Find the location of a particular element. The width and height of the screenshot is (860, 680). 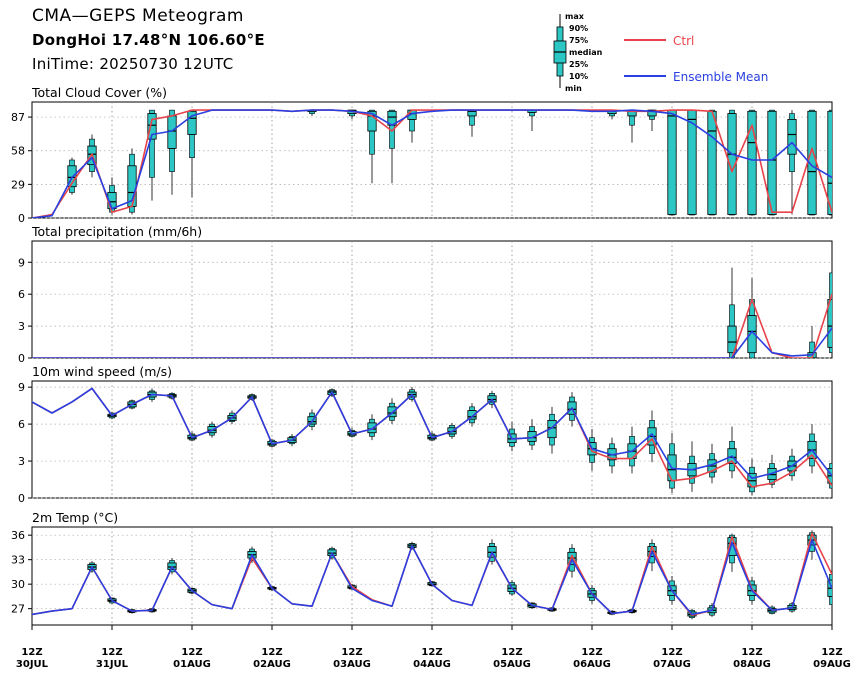

y-tick-label: 6 is located at coordinates (21, 294).